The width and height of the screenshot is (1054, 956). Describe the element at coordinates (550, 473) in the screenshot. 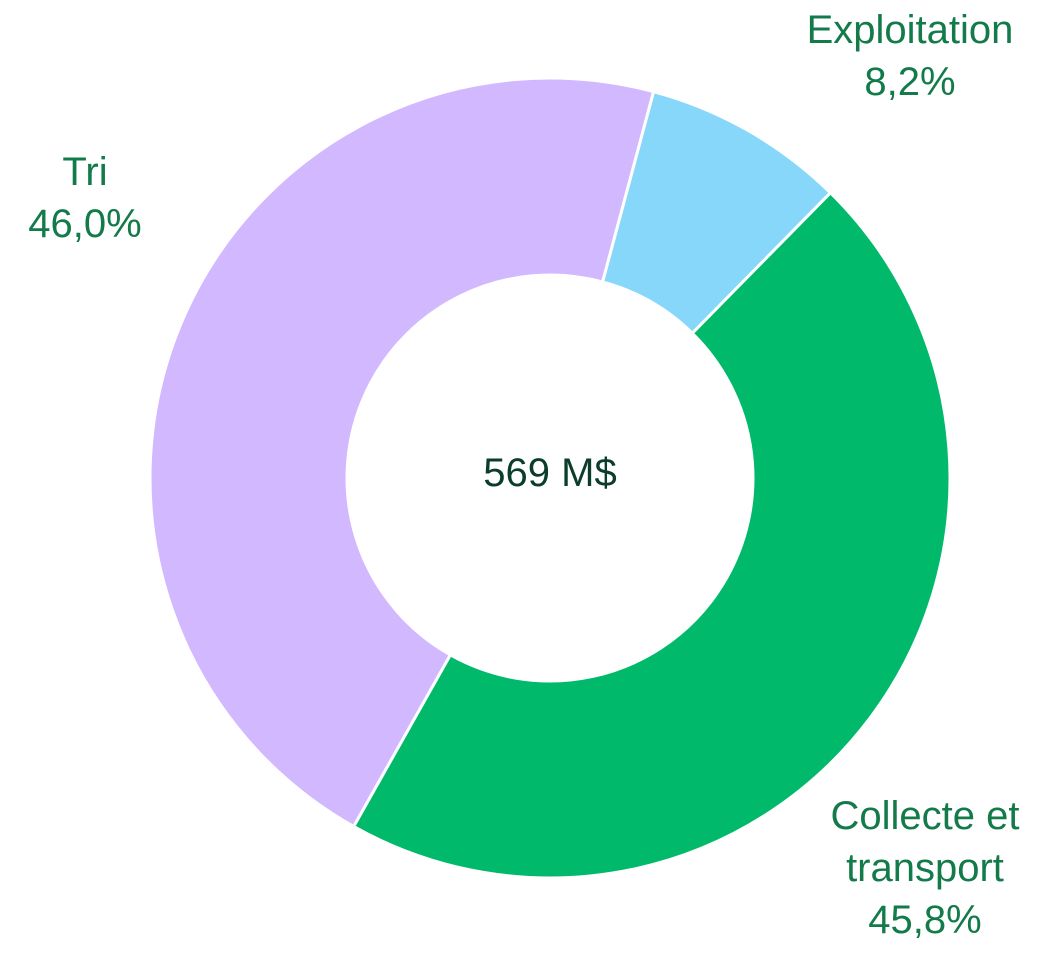

I see `center-label: 569 M$` at that location.